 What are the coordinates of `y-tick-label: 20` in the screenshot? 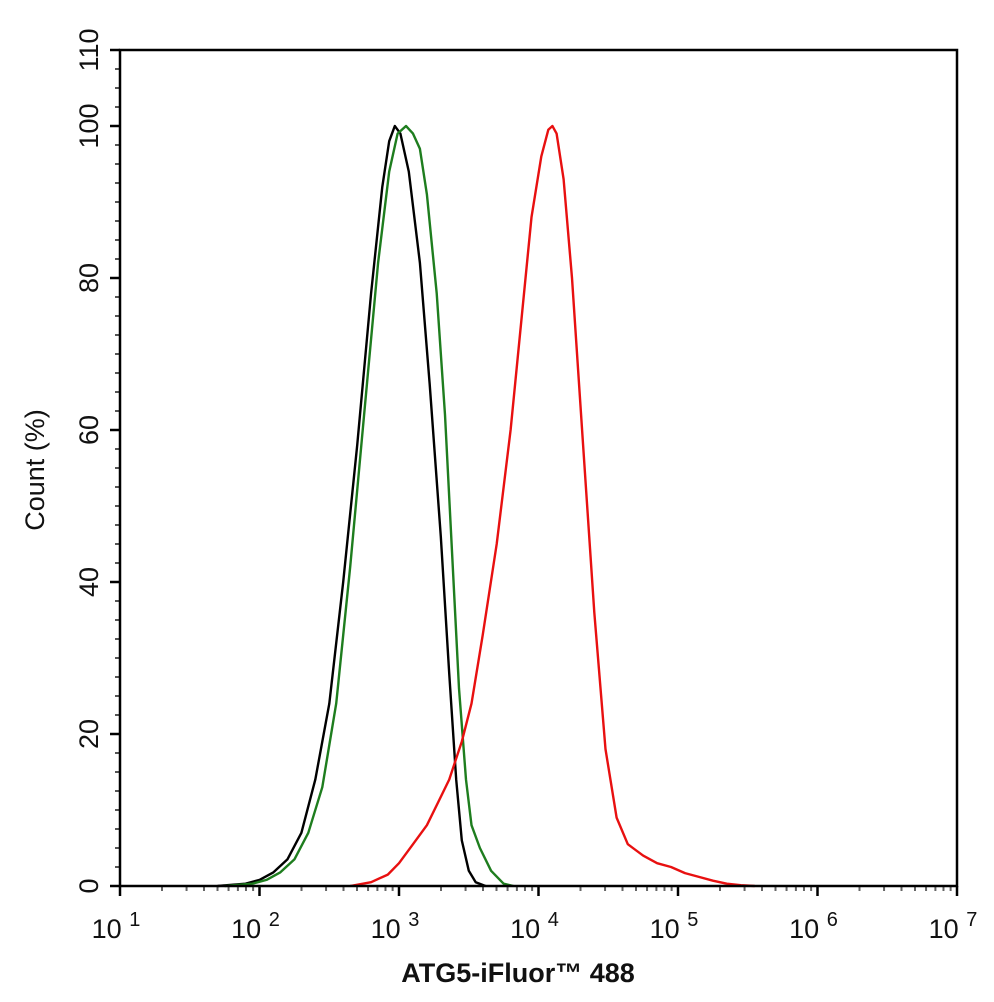 It's located at (89, 734).